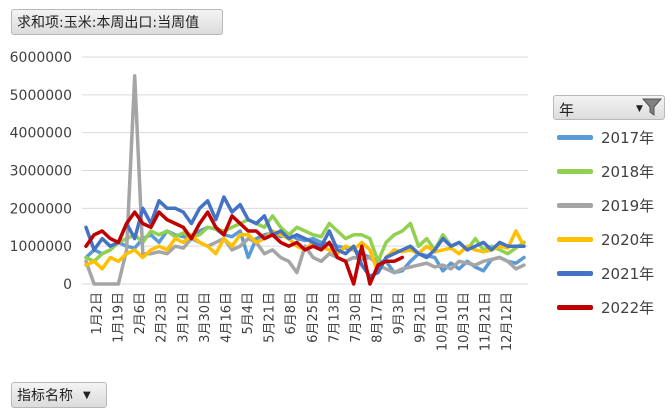 The width and height of the screenshot is (672, 415). What do you see at coordinates (41, 247) in the screenshot?
I see `y-tick-label: 1000000` at bounding box center [41, 247].